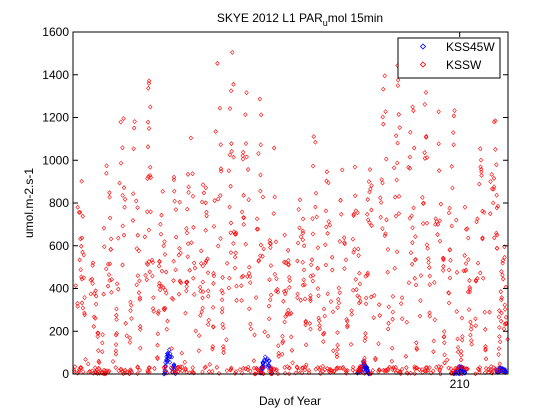  What do you see at coordinates (290, 401) in the screenshot?
I see `x-axis-label: Day of Year` at bounding box center [290, 401].